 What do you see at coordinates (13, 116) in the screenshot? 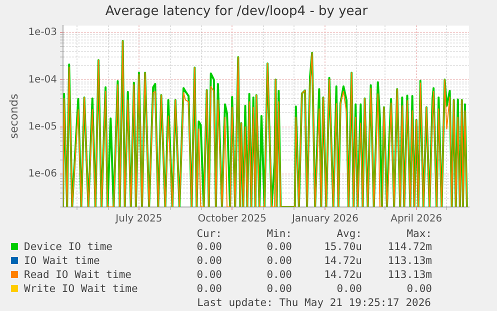
I see `y-axis-title: seconds` at bounding box center [13, 116].